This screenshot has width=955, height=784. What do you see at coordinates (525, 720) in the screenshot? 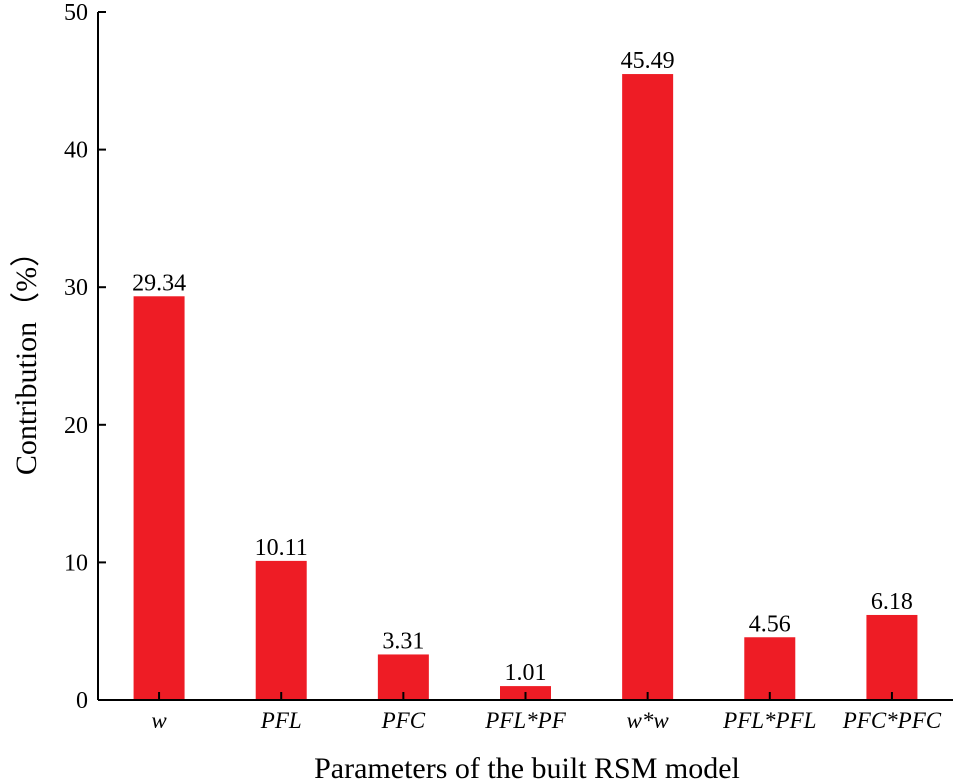
I see `x-tick-label-3: PFL*PF` at bounding box center [525, 720].